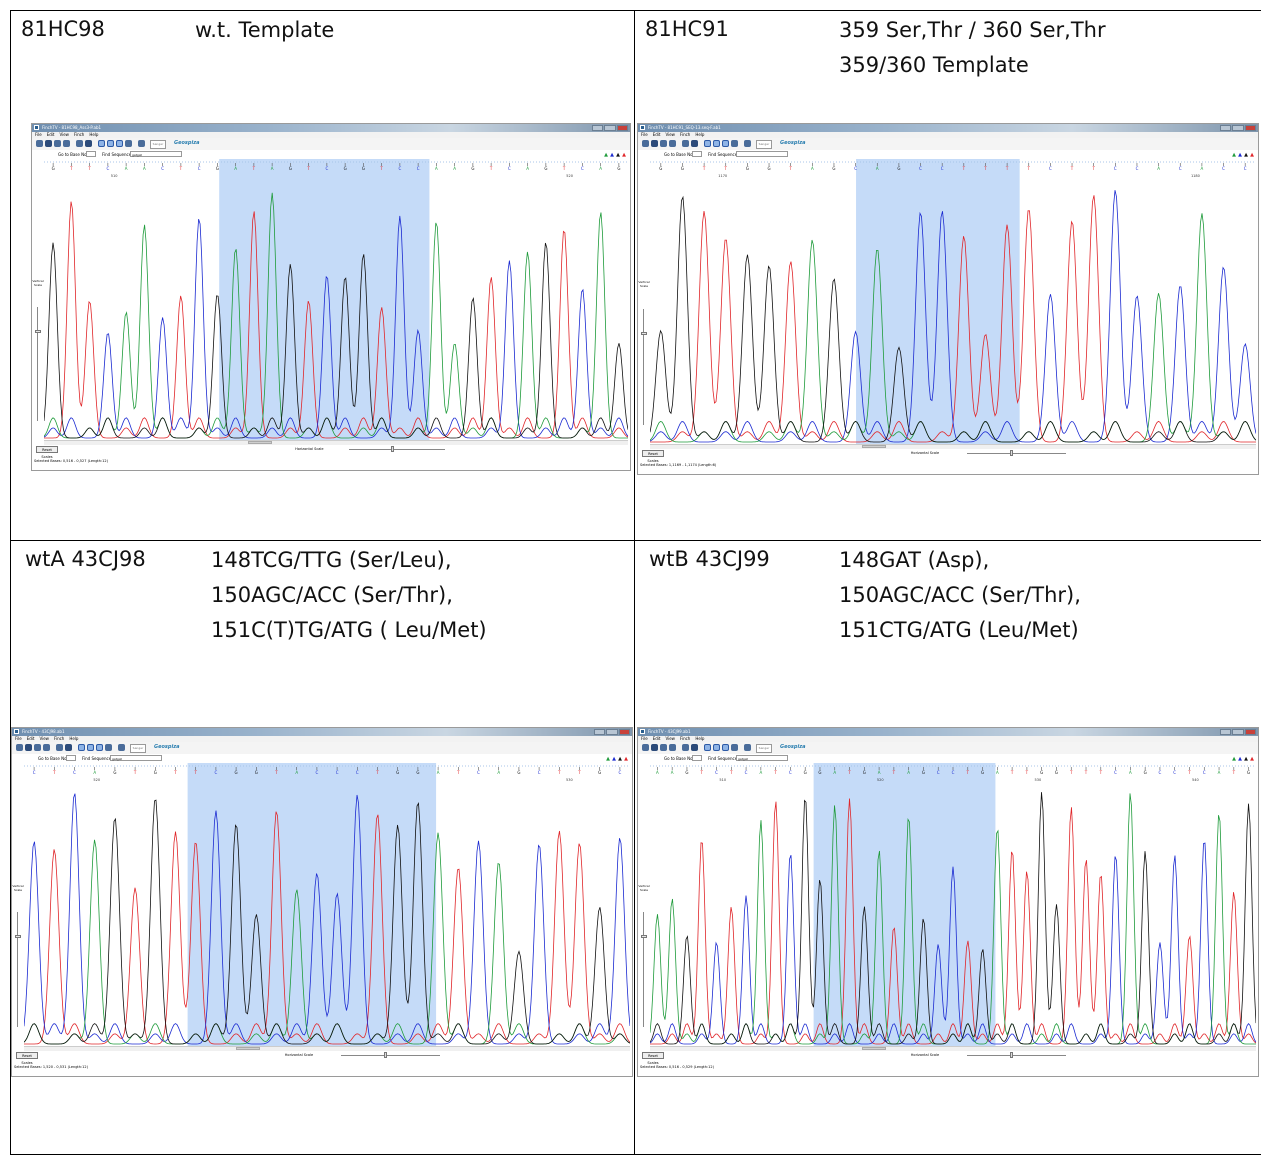 The width and height of the screenshot is (1261, 1155). I want to click on title-bar: FinchTV - 81HC91_SEQ-13.seq-F.ab1, so click(948, 128).